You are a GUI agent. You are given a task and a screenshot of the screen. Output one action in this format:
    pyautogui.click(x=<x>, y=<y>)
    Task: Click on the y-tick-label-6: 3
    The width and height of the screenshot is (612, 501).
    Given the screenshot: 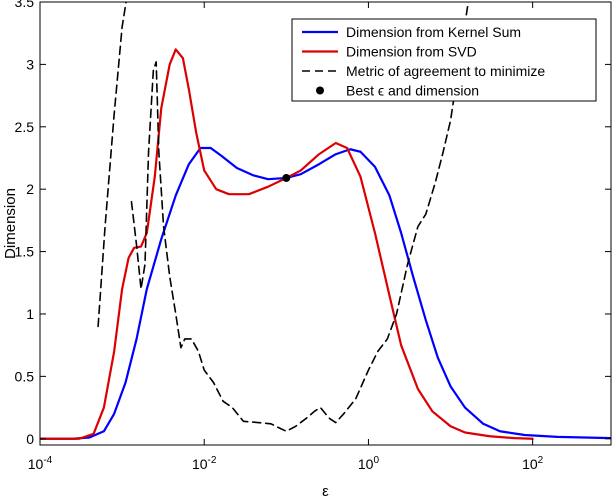 What is the action you would take?
    pyautogui.click(x=30, y=64)
    